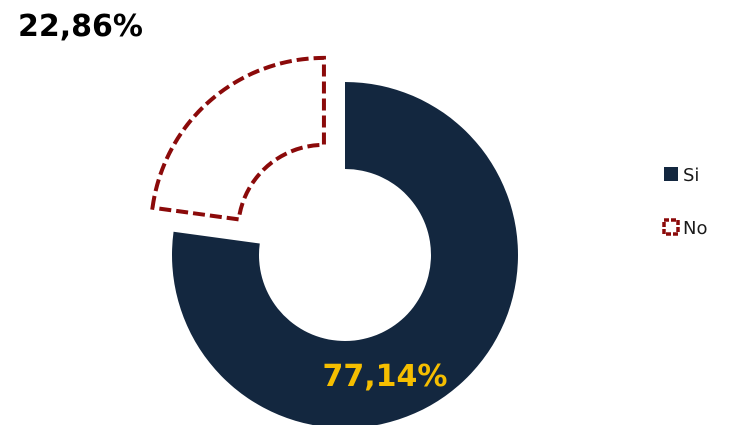 The image size is (731, 425). What do you see at coordinates (695, 228) in the screenshot?
I see `legend-label-no: No` at bounding box center [695, 228].